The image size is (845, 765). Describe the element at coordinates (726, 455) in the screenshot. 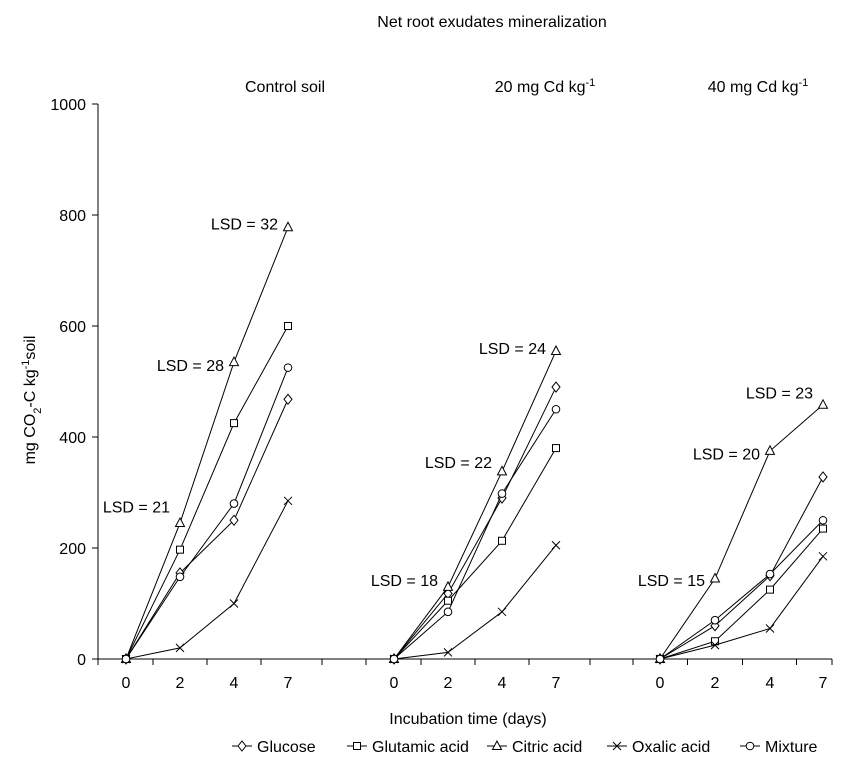

I see `lsd-annotation: LSD = 20` at that location.